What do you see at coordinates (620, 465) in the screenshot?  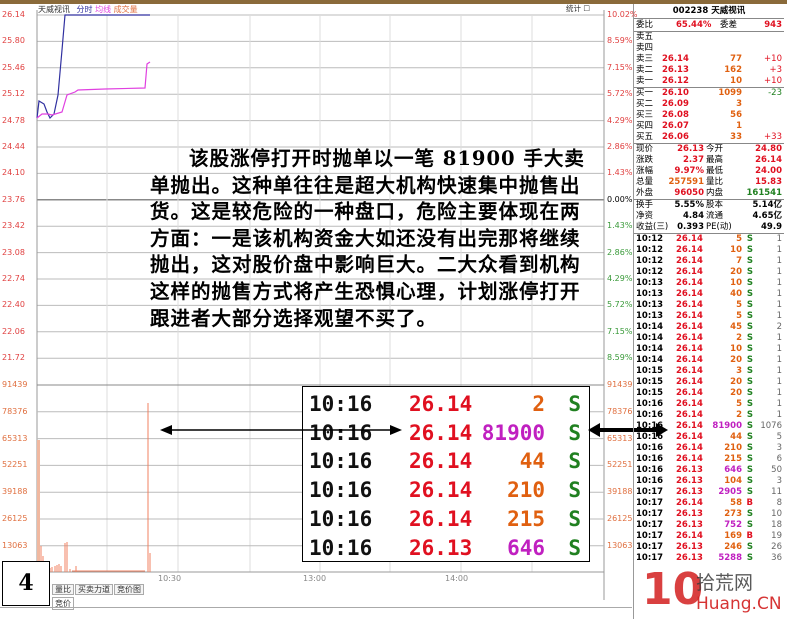 I see `volume-tick-right: 52251` at bounding box center [620, 465].